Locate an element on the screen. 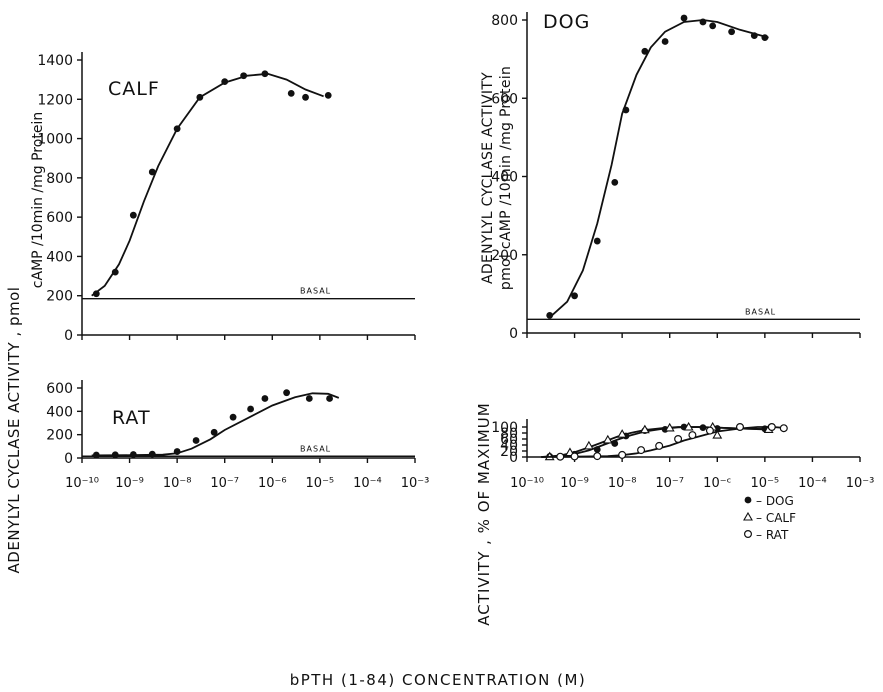 The image size is (883, 692). legend-label: – RAT is located at coordinates (772, 535).